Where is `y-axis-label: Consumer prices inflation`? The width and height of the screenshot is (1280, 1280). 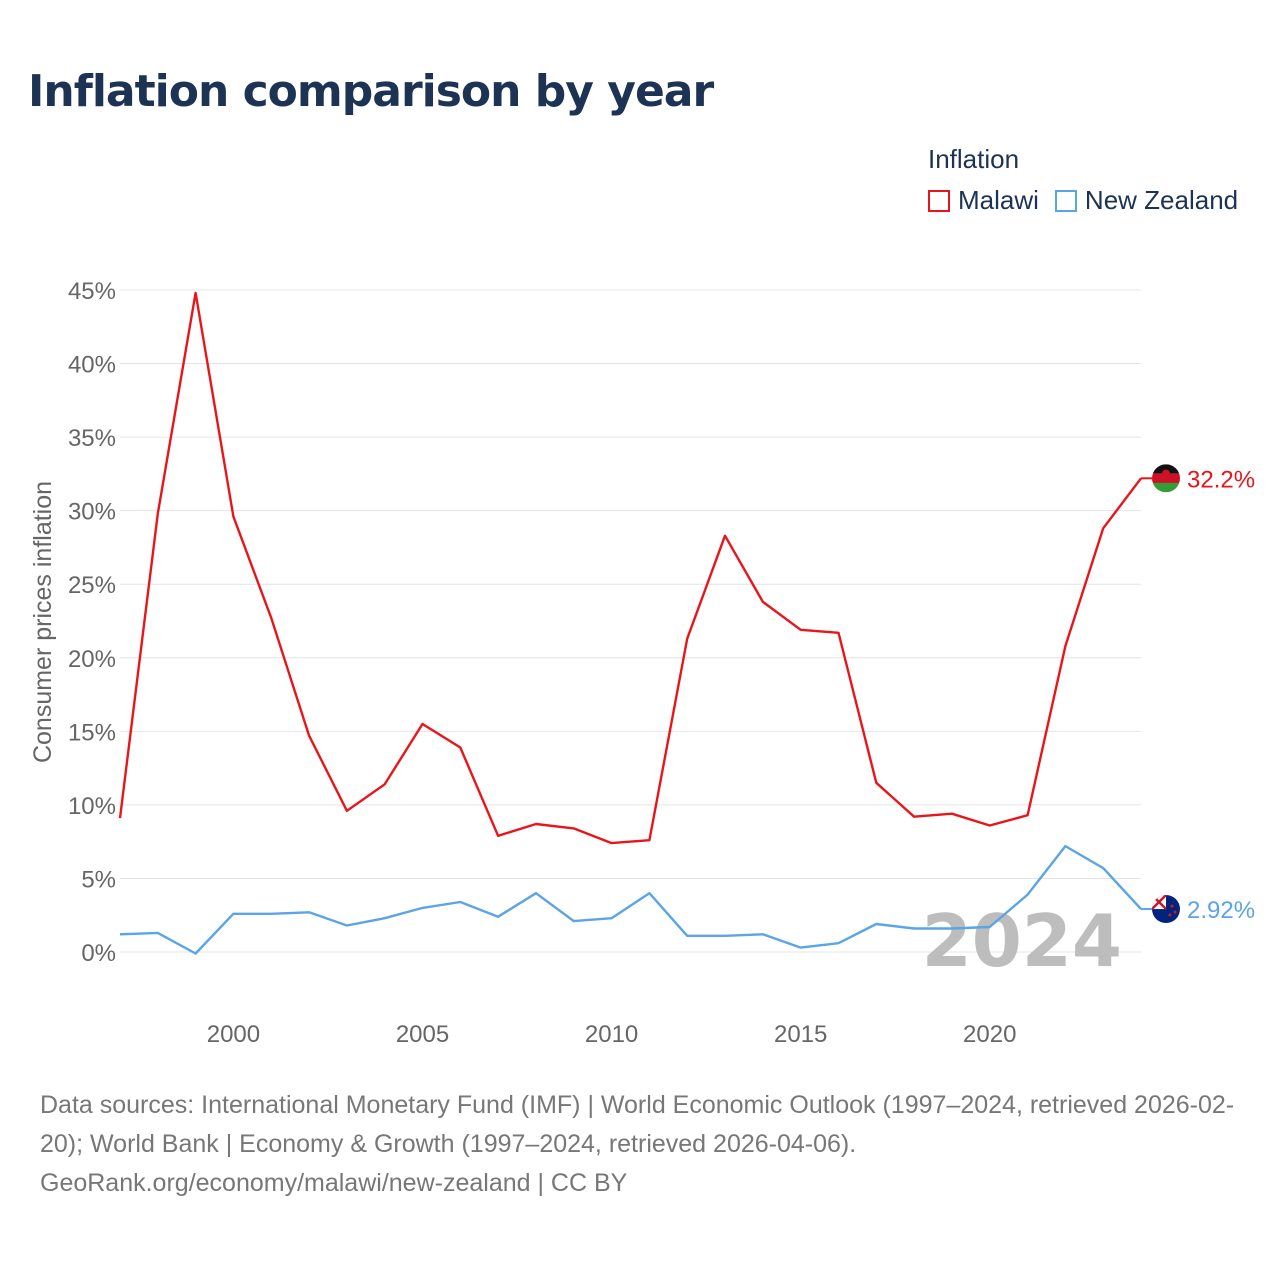 y-axis-label: Consumer prices inflation is located at coordinates (43, 622).